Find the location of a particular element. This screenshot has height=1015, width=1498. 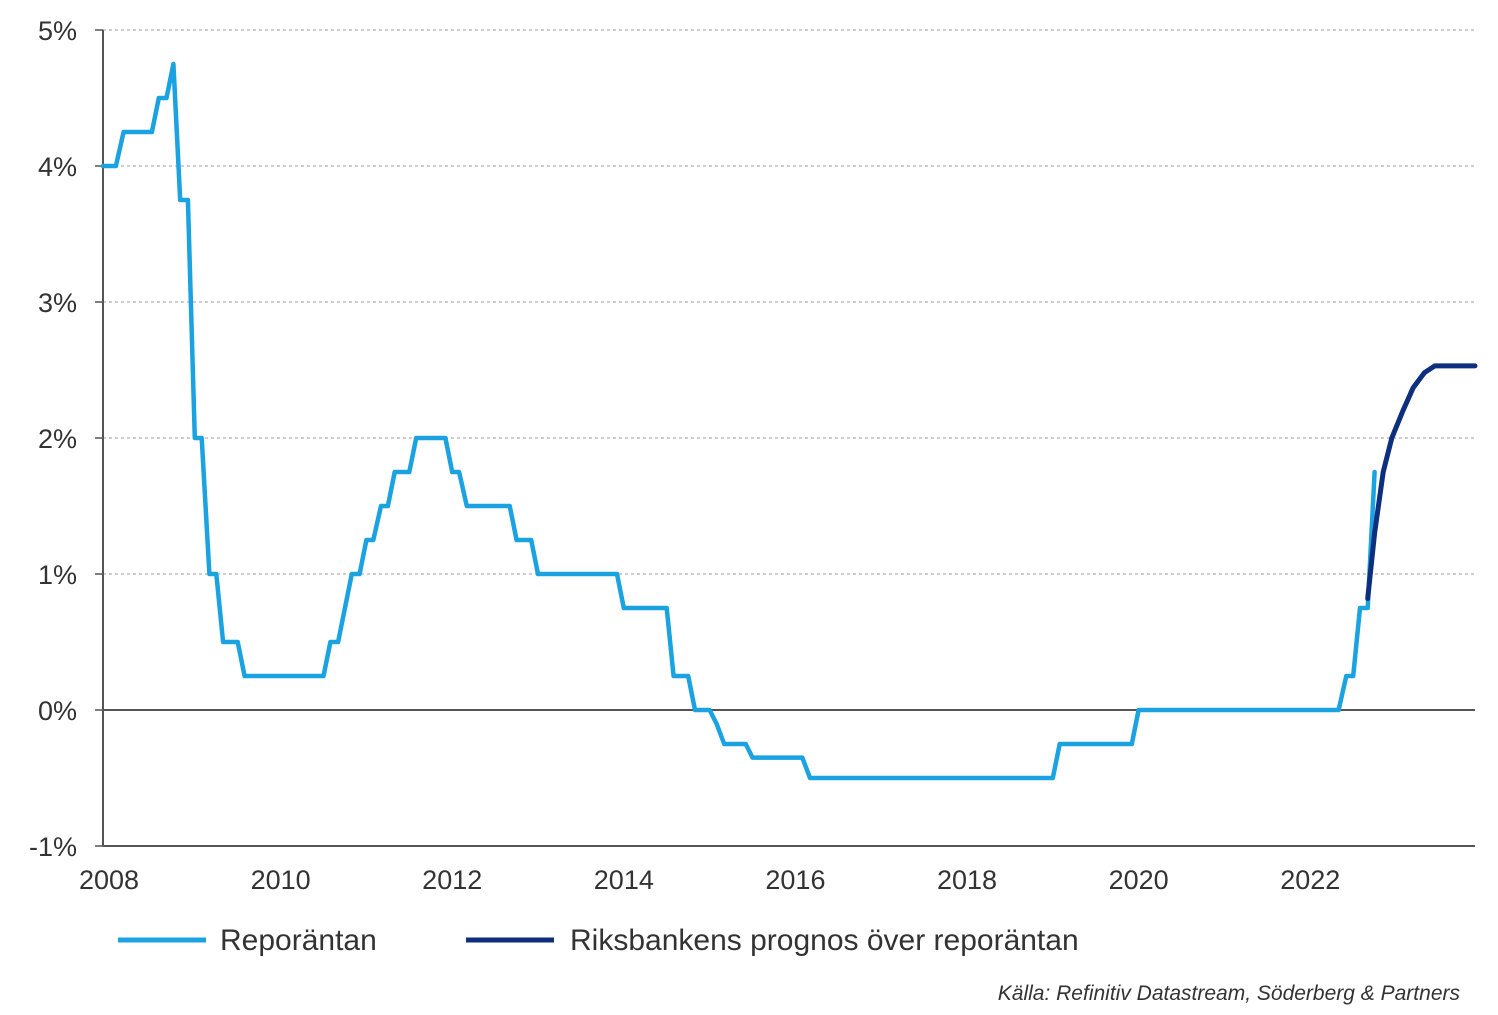

x-tick-labels: 2008 2010 2012 2014 2016 2018 2020 2022 is located at coordinates (709, 880).